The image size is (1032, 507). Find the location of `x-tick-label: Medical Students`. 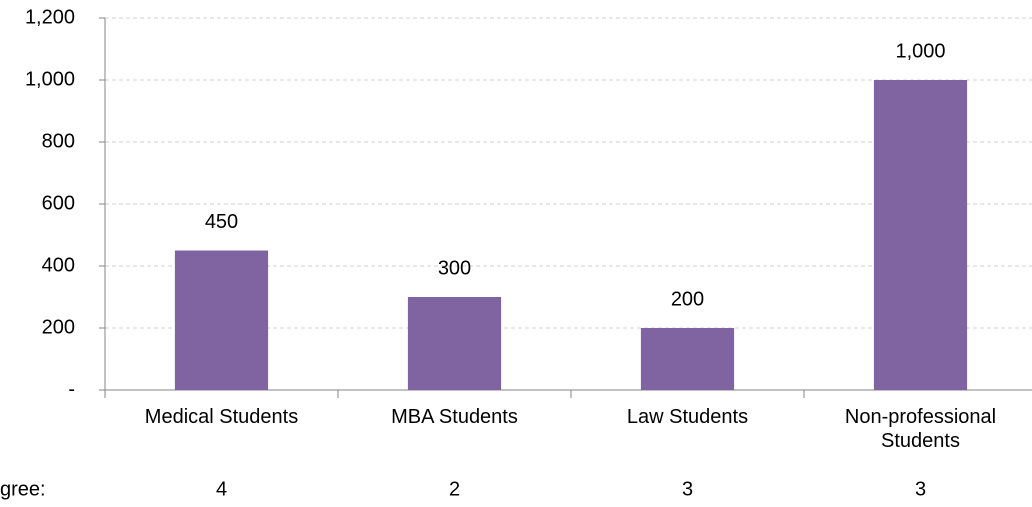

x-tick-label: Medical Students is located at coordinates (221, 417).